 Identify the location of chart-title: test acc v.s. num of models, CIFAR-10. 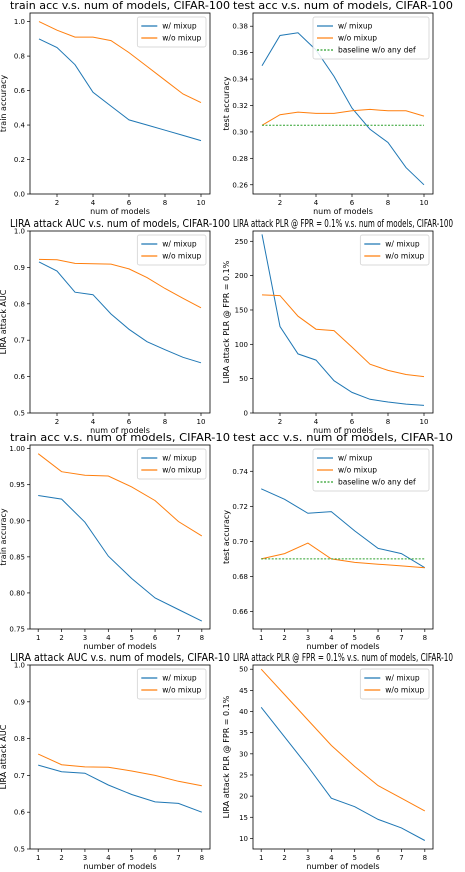
(343, 438).